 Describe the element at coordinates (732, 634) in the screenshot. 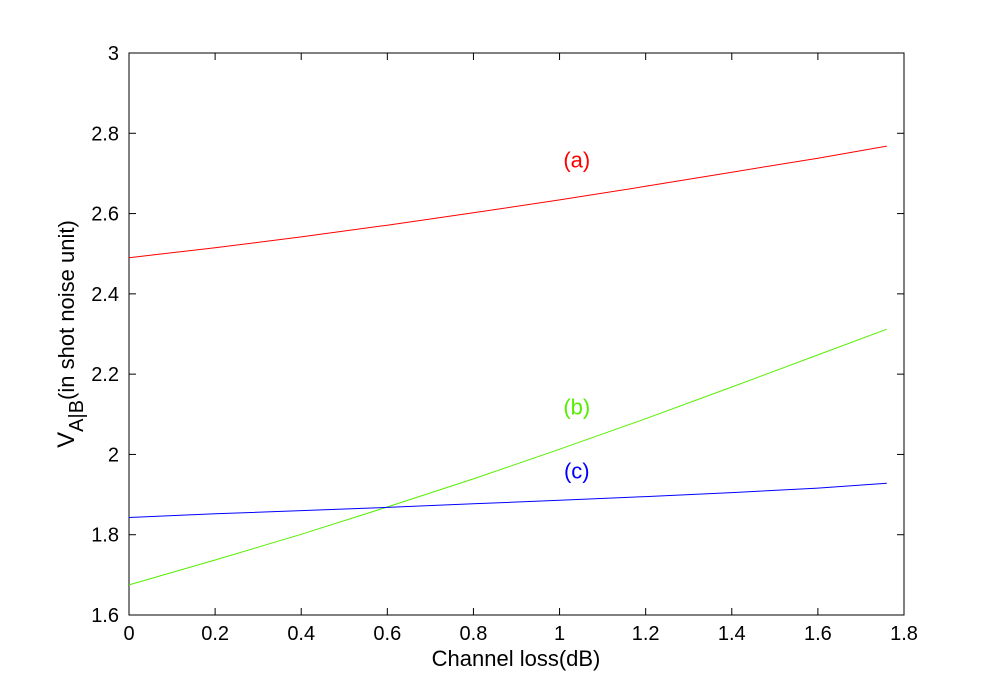

I see `x-tick-label: 1.4` at that location.